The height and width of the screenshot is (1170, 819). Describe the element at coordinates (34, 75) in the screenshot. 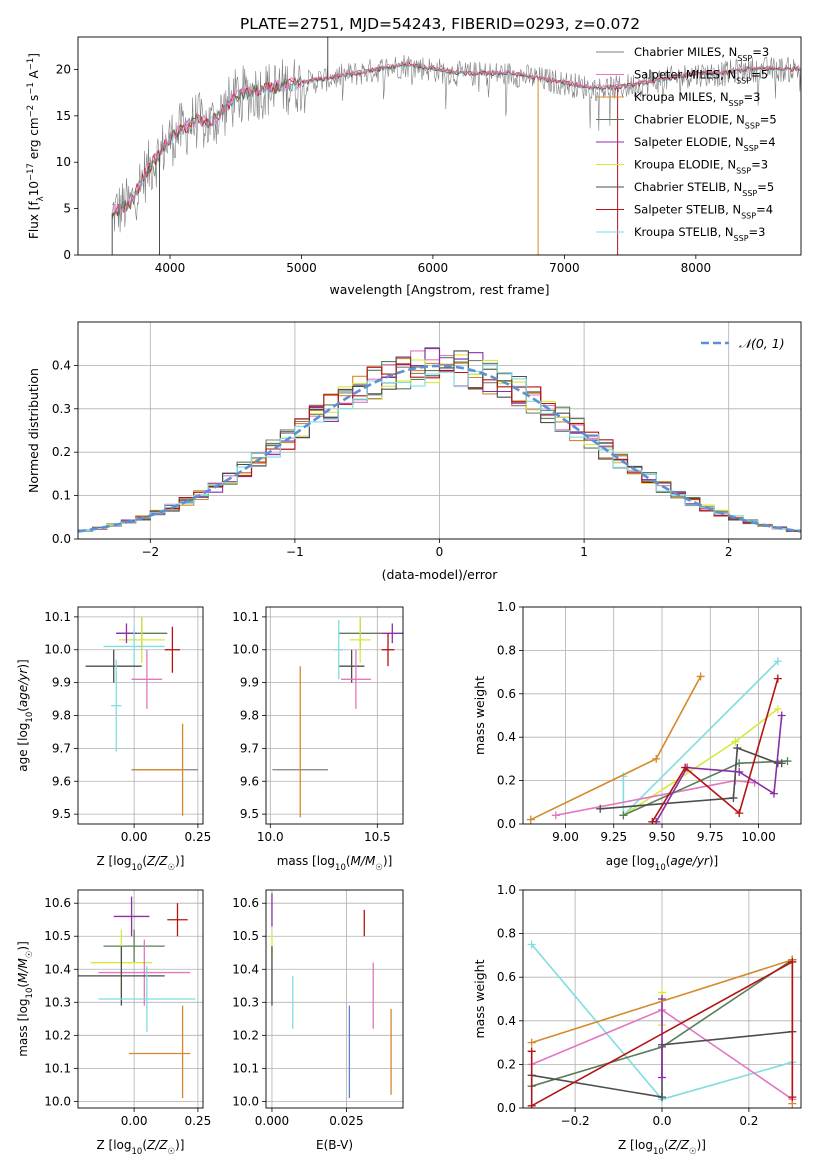

I see `y-axis-label-part: A` at that location.